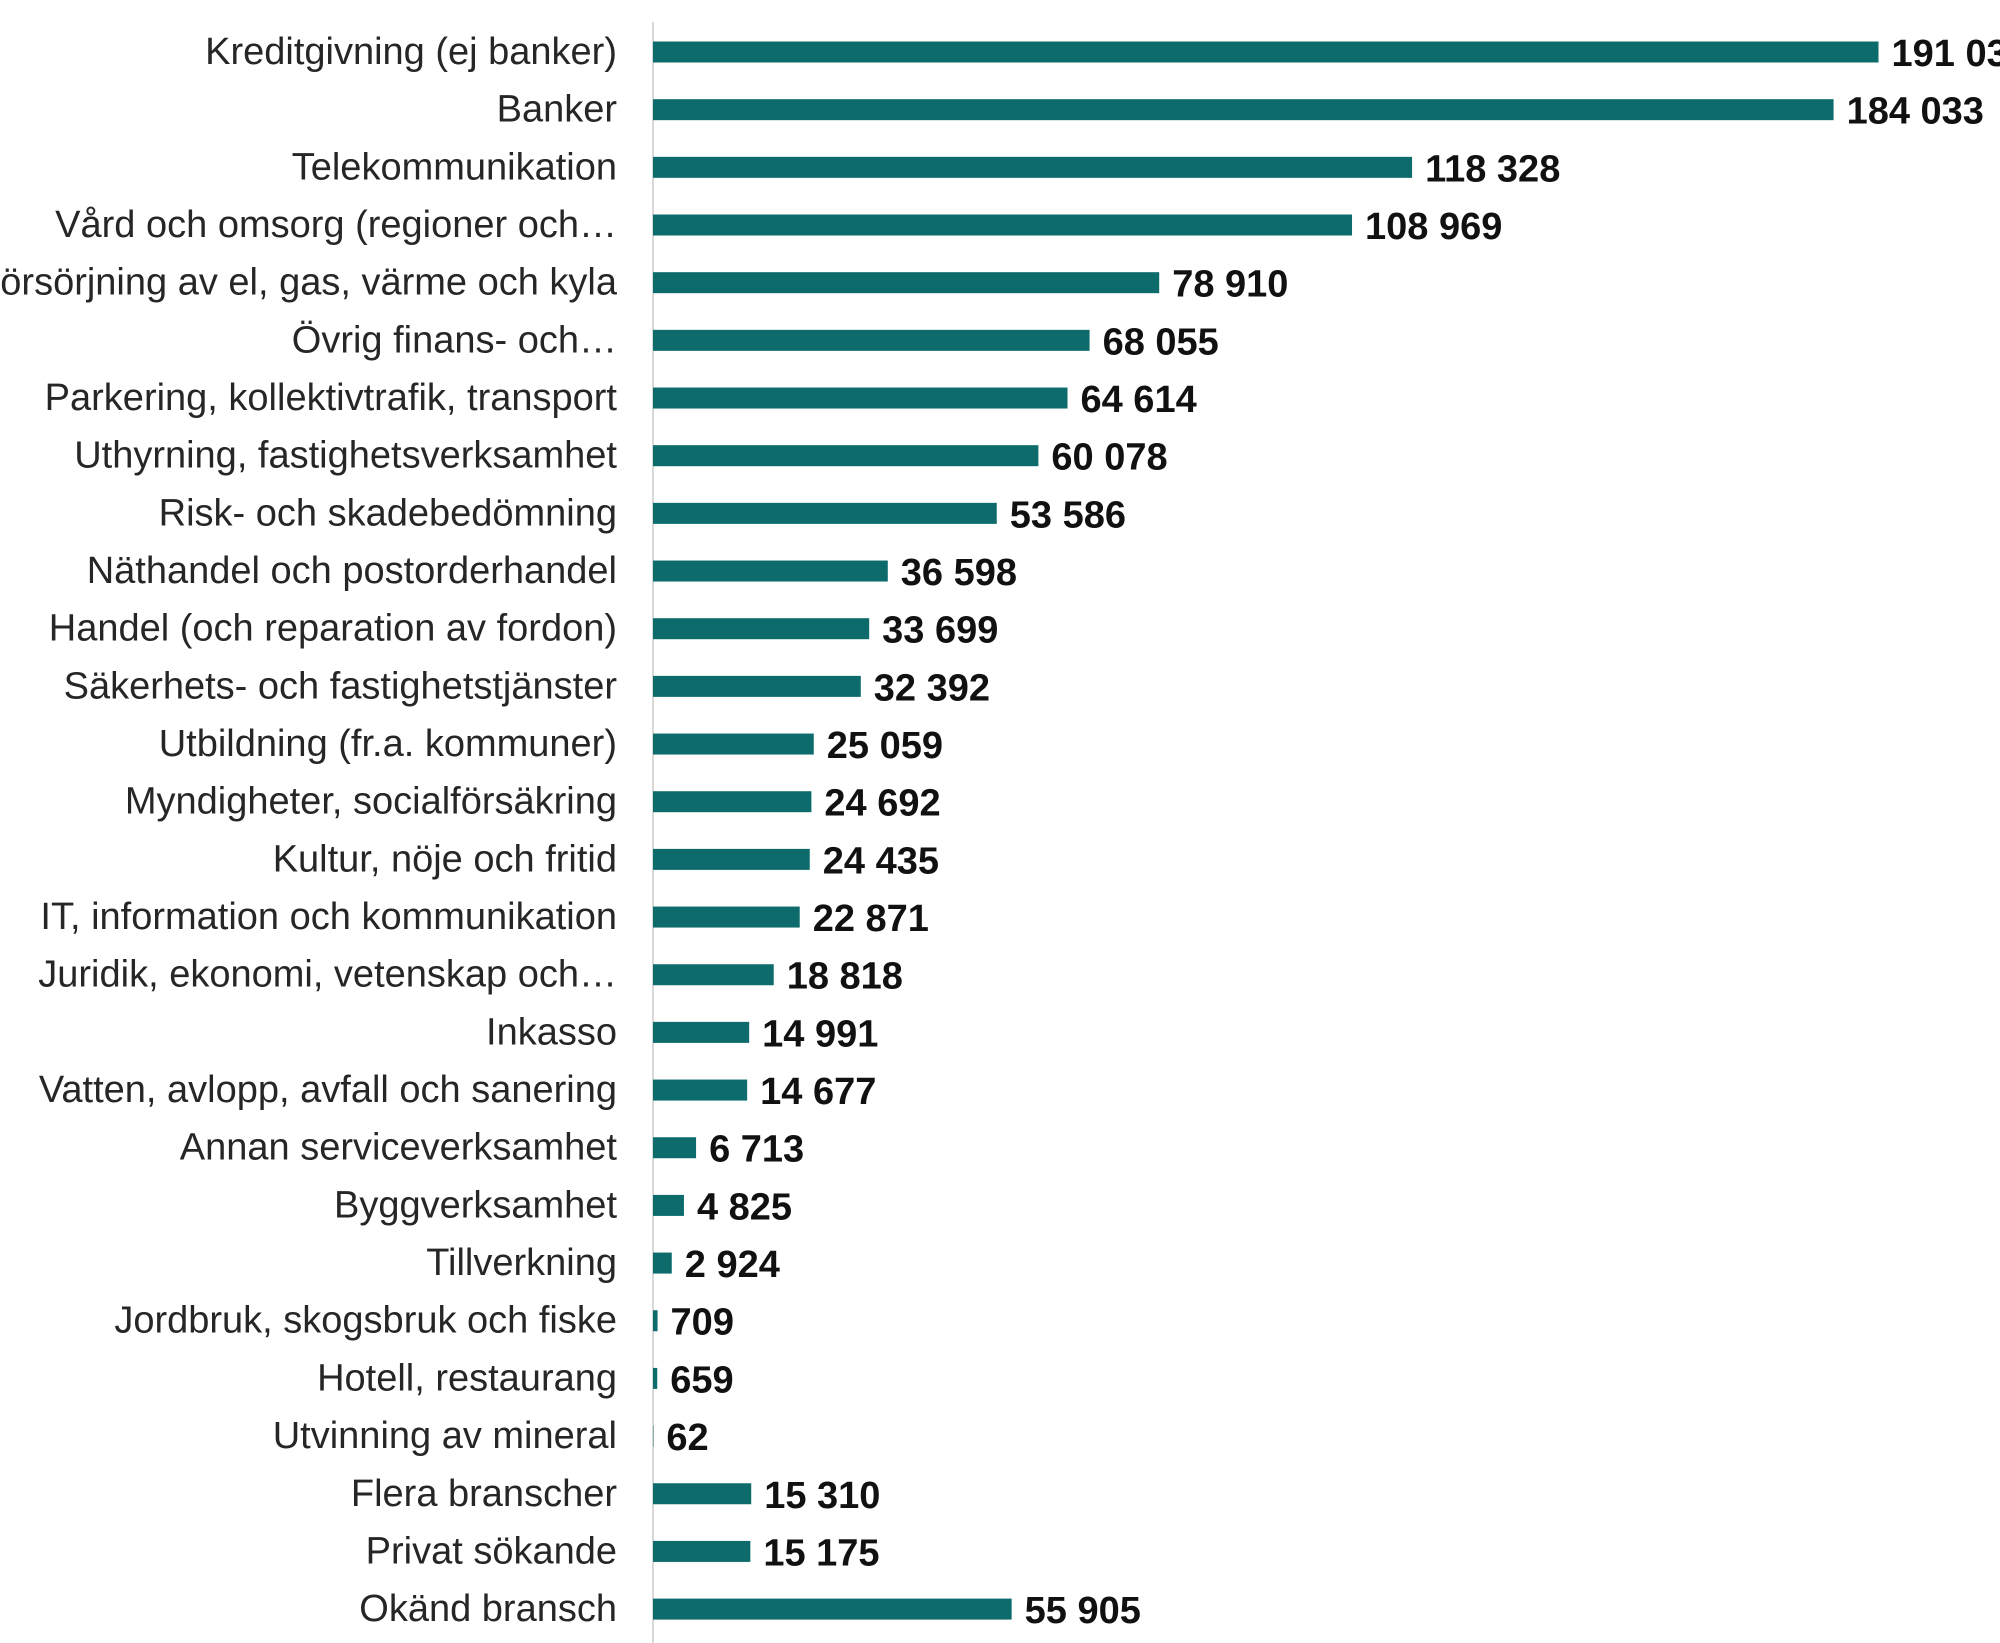 The height and width of the screenshot is (1643, 2000). I want to click on category-label: Banker, so click(557, 110).